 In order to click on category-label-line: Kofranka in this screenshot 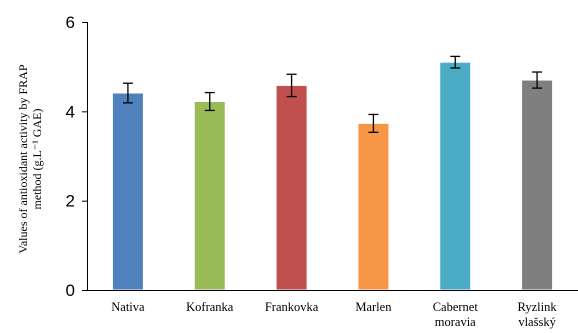, I will do `click(210, 307)`.